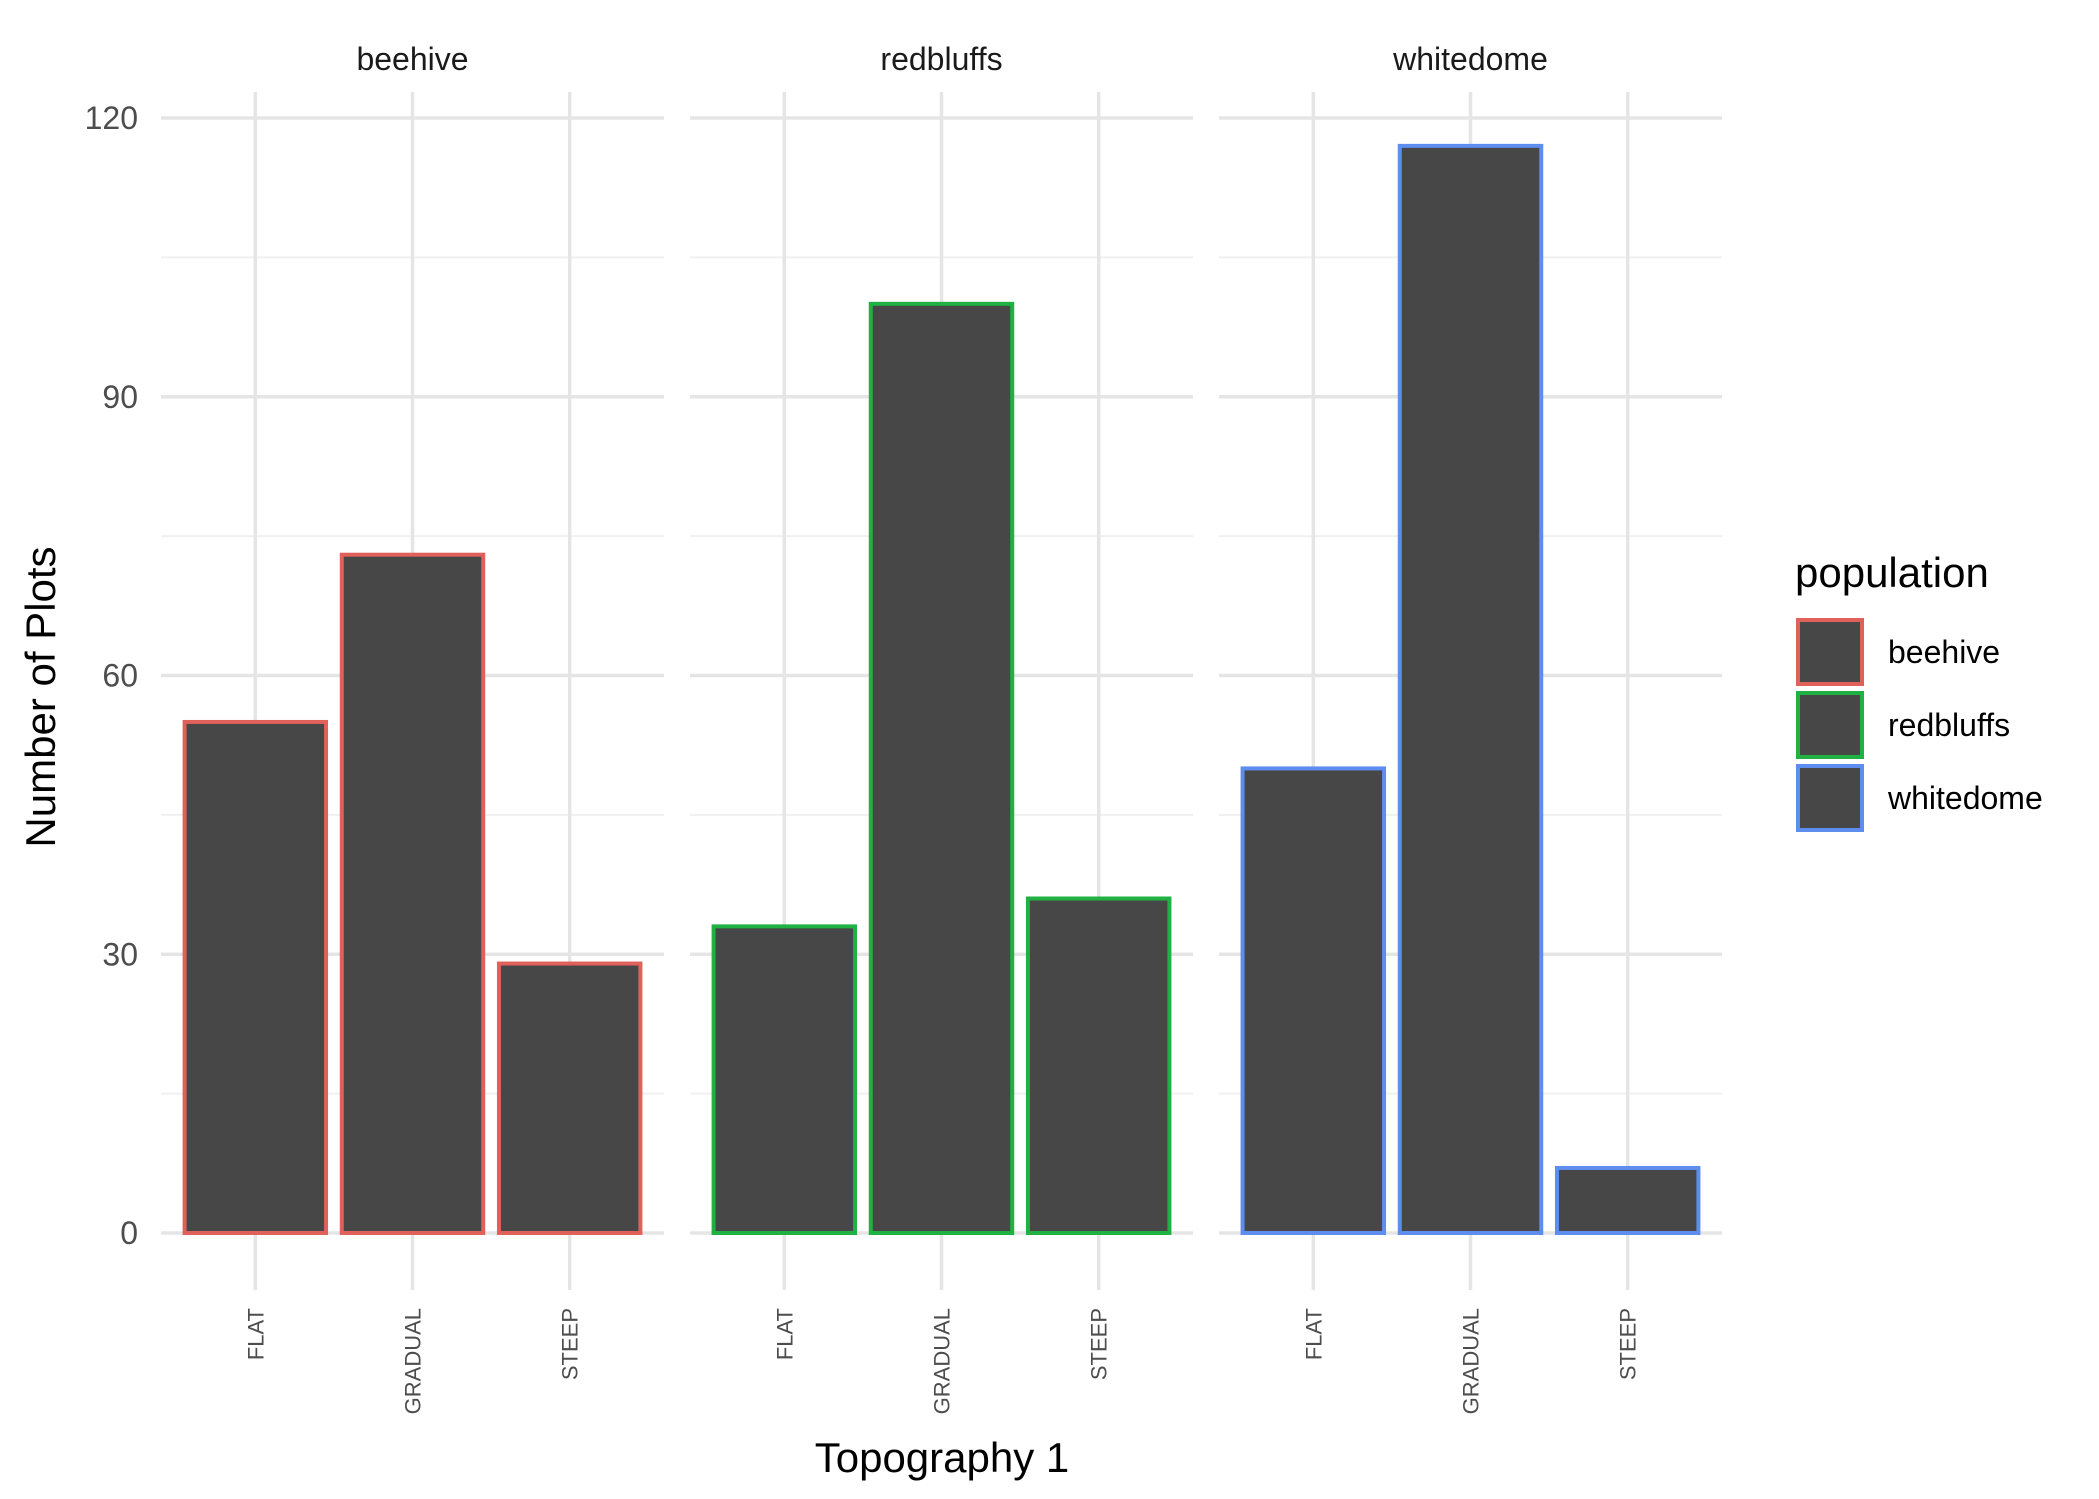  What do you see at coordinates (255, 1334) in the screenshot?
I see `x-tick-label-beehive-flat: FLAT` at bounding box center [255, 1334].